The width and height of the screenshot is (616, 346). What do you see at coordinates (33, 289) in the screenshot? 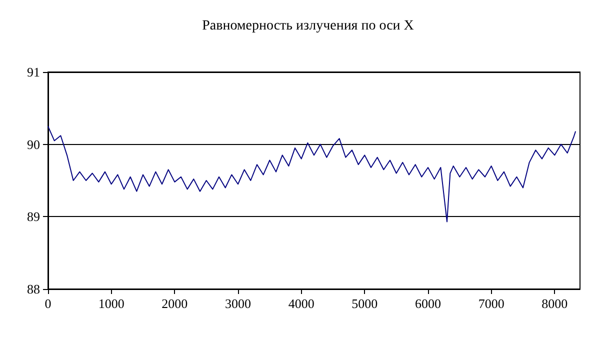
I see `y-tick-label: 88` at bounding box center [33, 289].